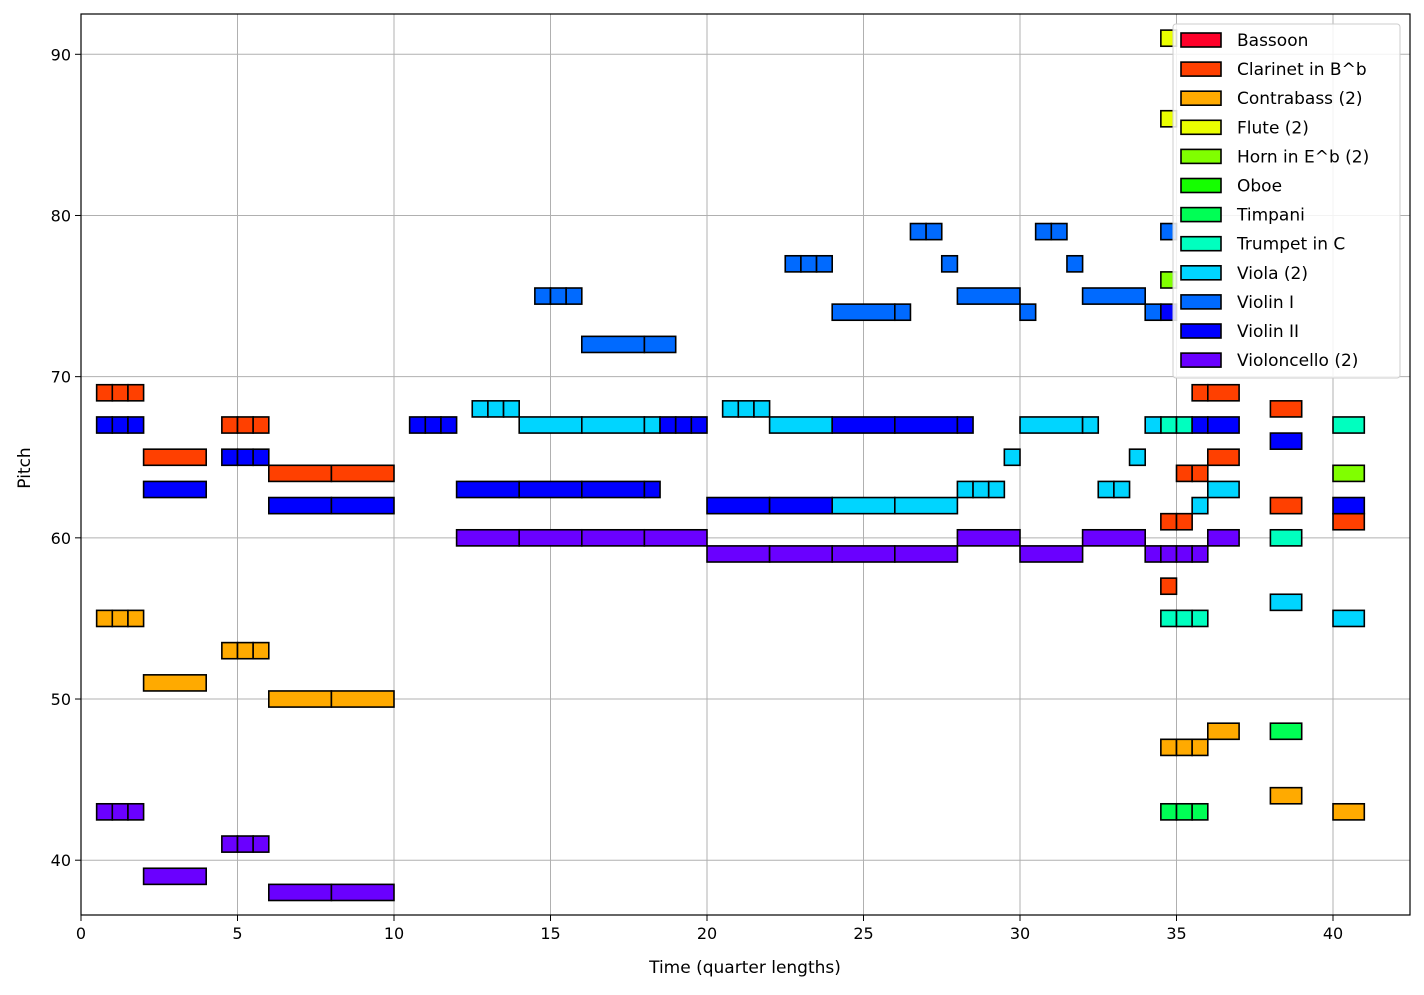 This screenshot has width=1424, height=995. I want to click on x-tick-label: 30, so click(1020, 933).